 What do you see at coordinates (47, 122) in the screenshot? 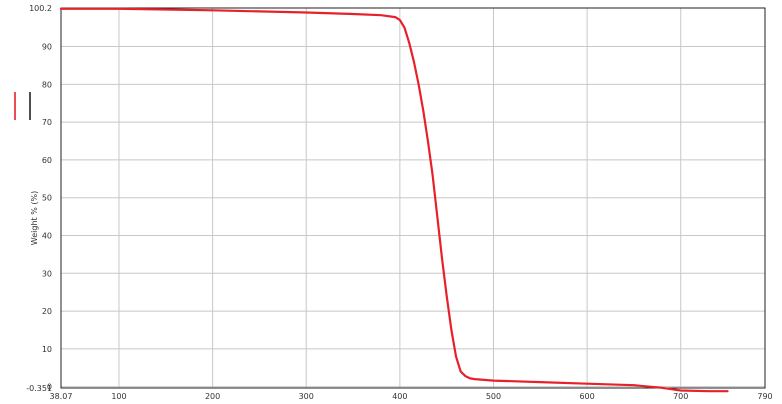
I see `y-tick-label: 70` at bounding box center [47, 122].